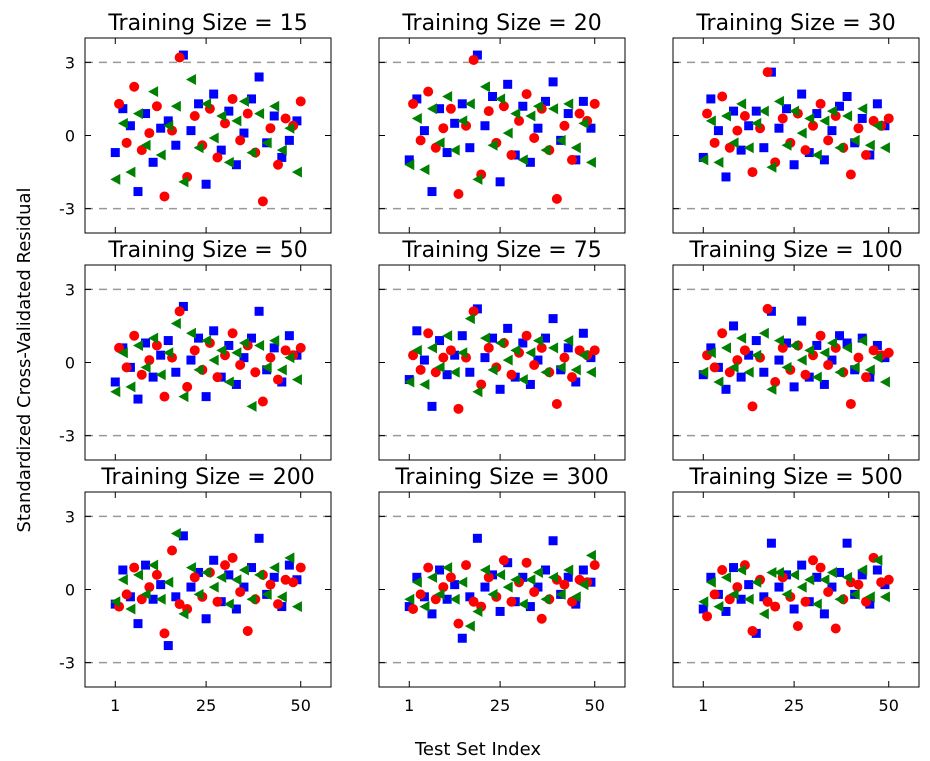 The width and height of the screenshot is (930, 761). I want to click on panel-title: Training Size = 200, so click(207, 477).